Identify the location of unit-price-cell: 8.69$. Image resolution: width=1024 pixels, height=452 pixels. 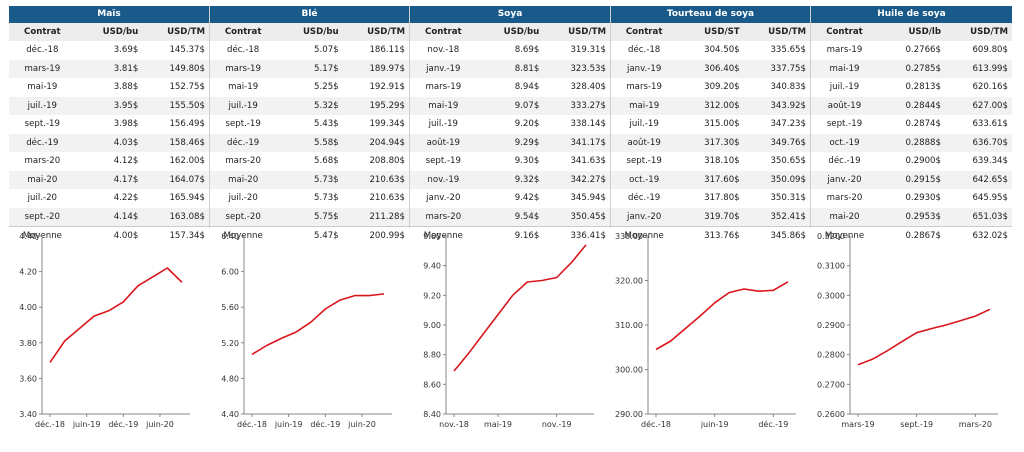
(510, 50).